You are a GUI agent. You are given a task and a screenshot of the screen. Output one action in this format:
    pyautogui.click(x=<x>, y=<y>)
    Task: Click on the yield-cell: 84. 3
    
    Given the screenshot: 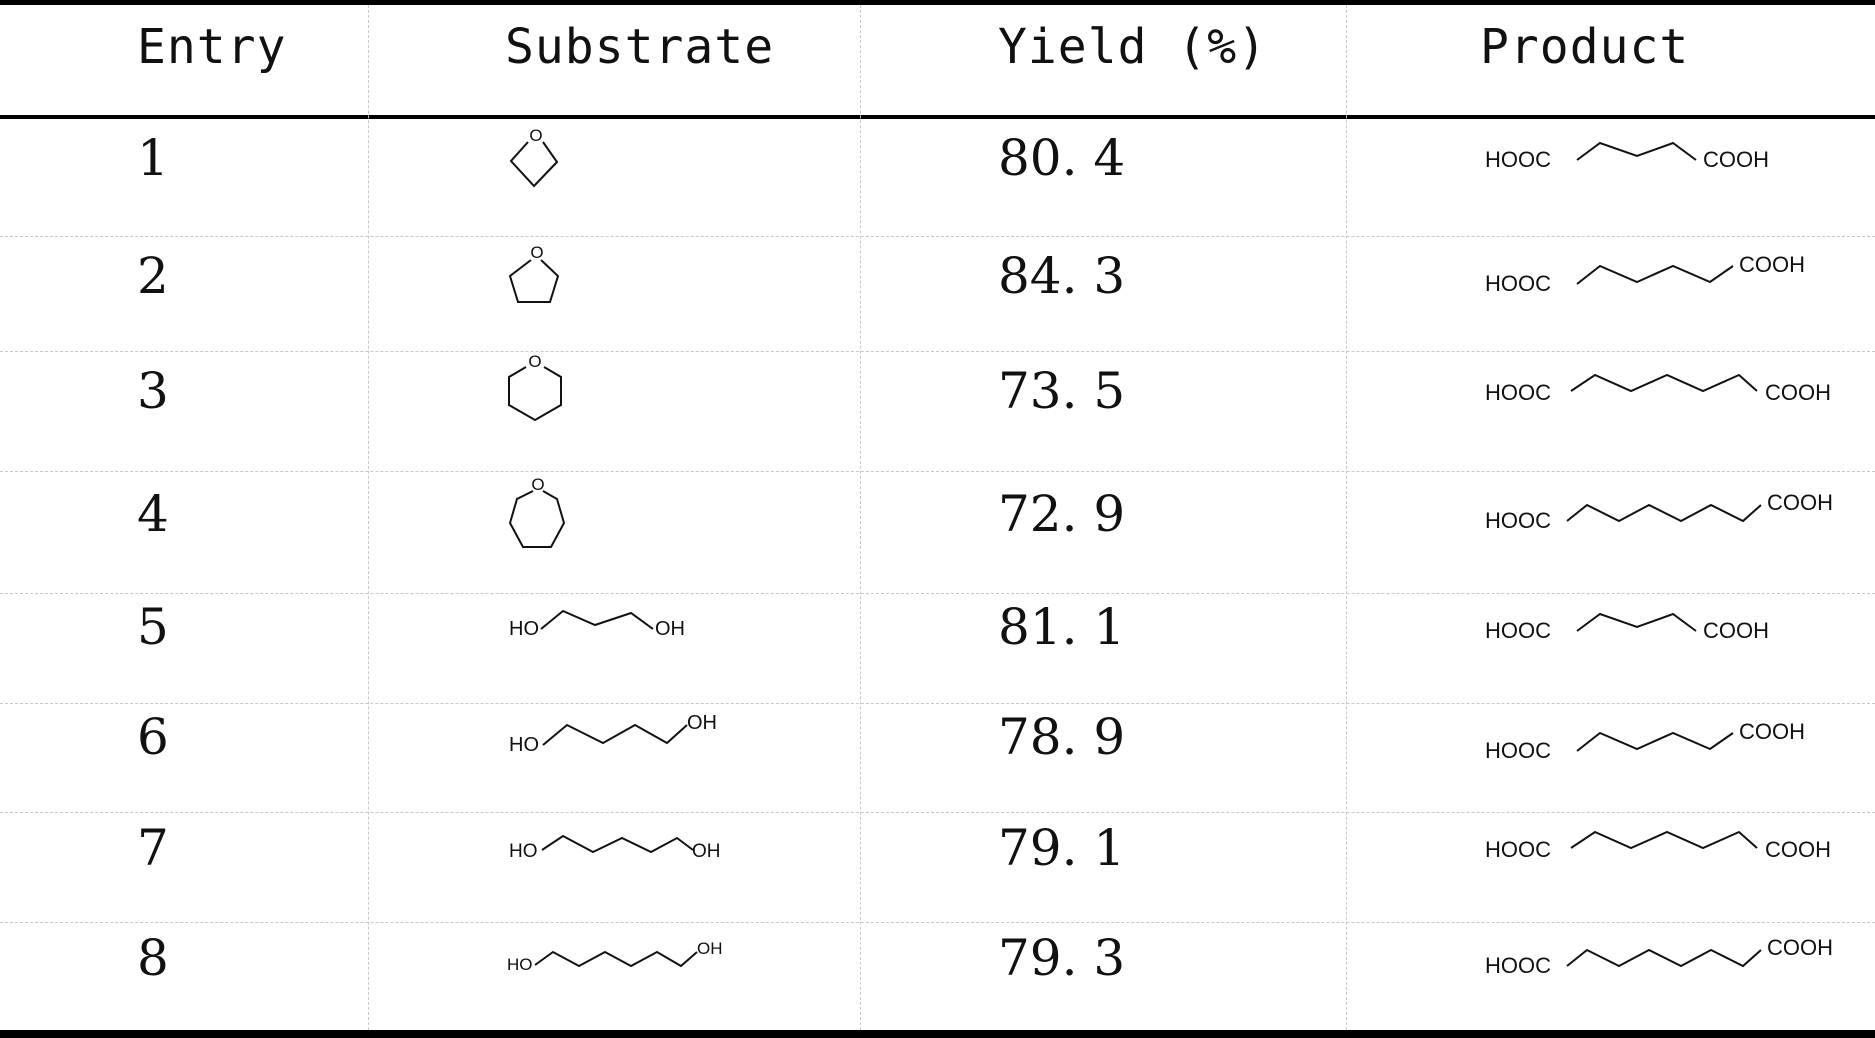 What is the action you would take?
    pyautogui.click(x=1062, y=276)
    